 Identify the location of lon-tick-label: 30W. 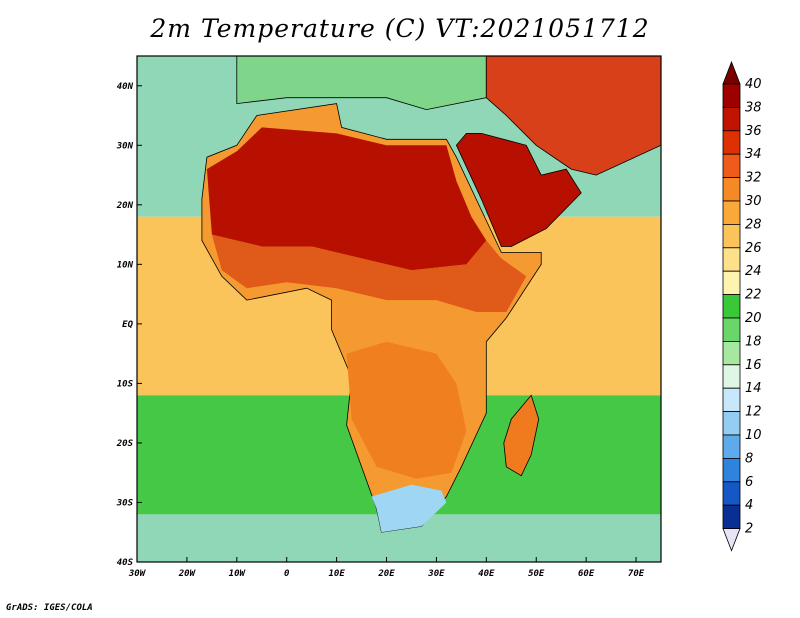
(137, 574).